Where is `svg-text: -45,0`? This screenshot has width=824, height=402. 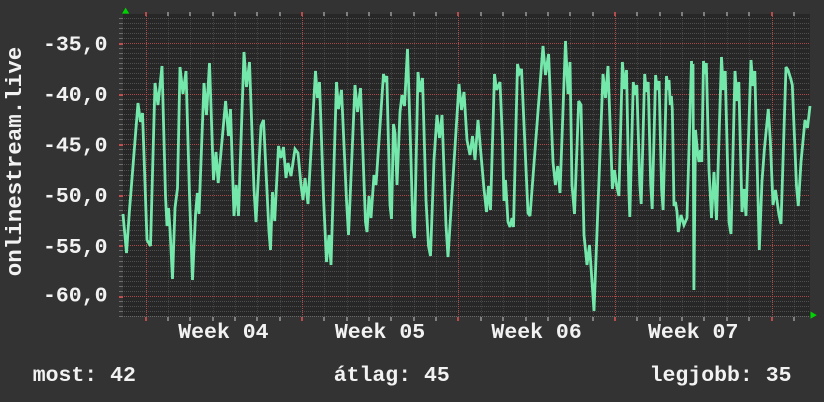
svg-text: -45,0 is located at coordinates (75, 147).